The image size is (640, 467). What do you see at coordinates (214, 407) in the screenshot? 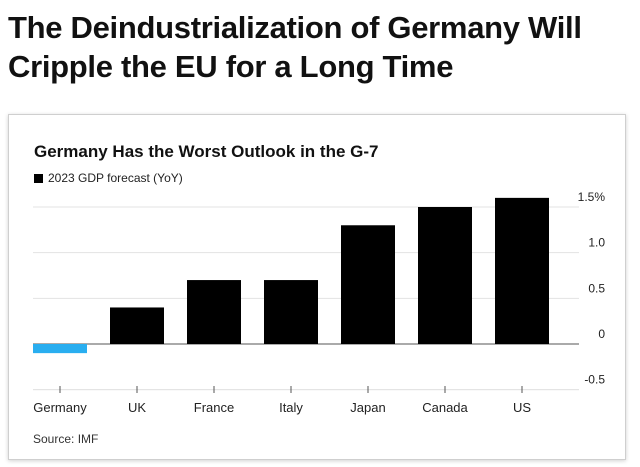
I see `x-tick-label: France` at bounding box center [214, 407].